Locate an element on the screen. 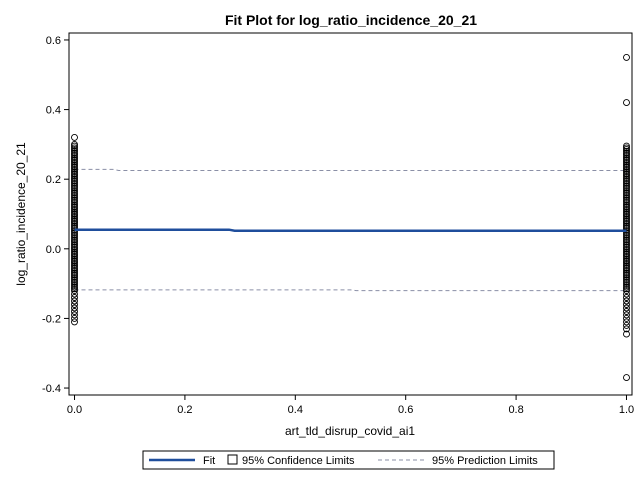 The width and height of the screenshot is (640, 480). legend-frame is located at coordinates (348, 460).